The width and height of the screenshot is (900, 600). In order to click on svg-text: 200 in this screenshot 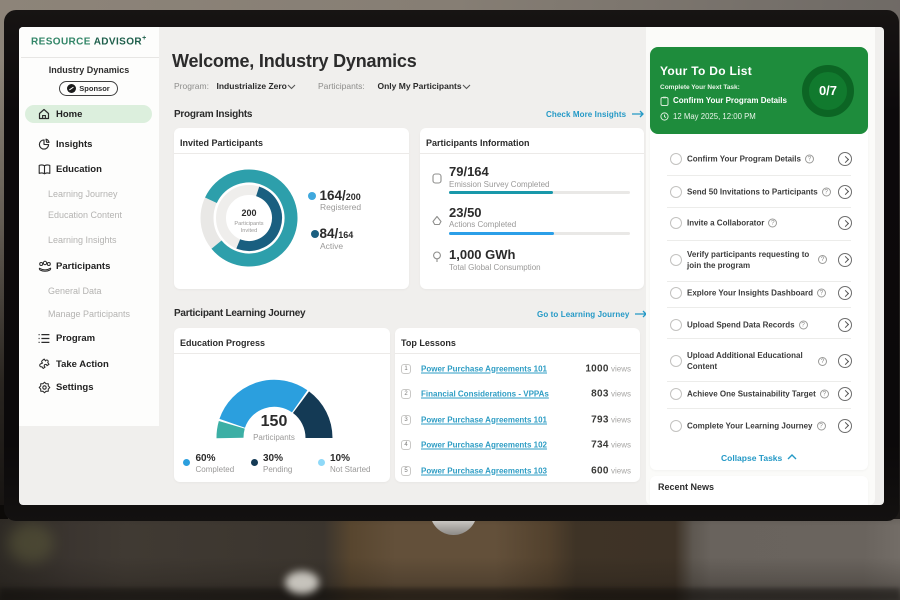, I will do `click(248, 213)`.